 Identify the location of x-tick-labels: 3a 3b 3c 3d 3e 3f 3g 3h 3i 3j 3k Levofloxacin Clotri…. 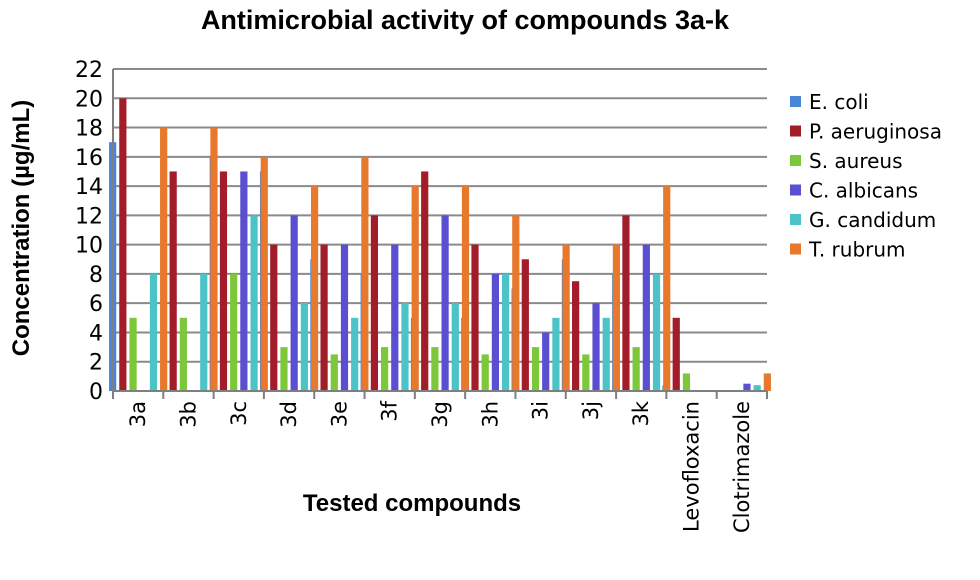
(440, 466).